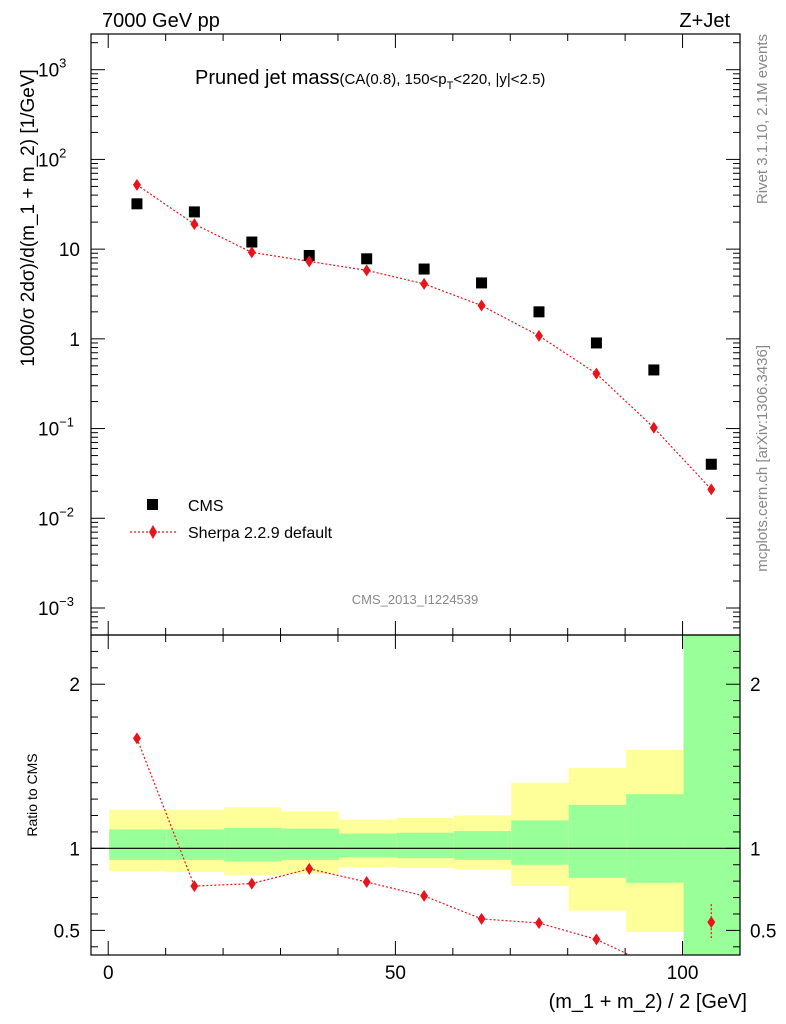 This screenshot has width=786, height=1024. What do you see at coordinates (153, 532) in the screenshot?
I see `legend-sherpa-marker` at bounding box center [153, 532].